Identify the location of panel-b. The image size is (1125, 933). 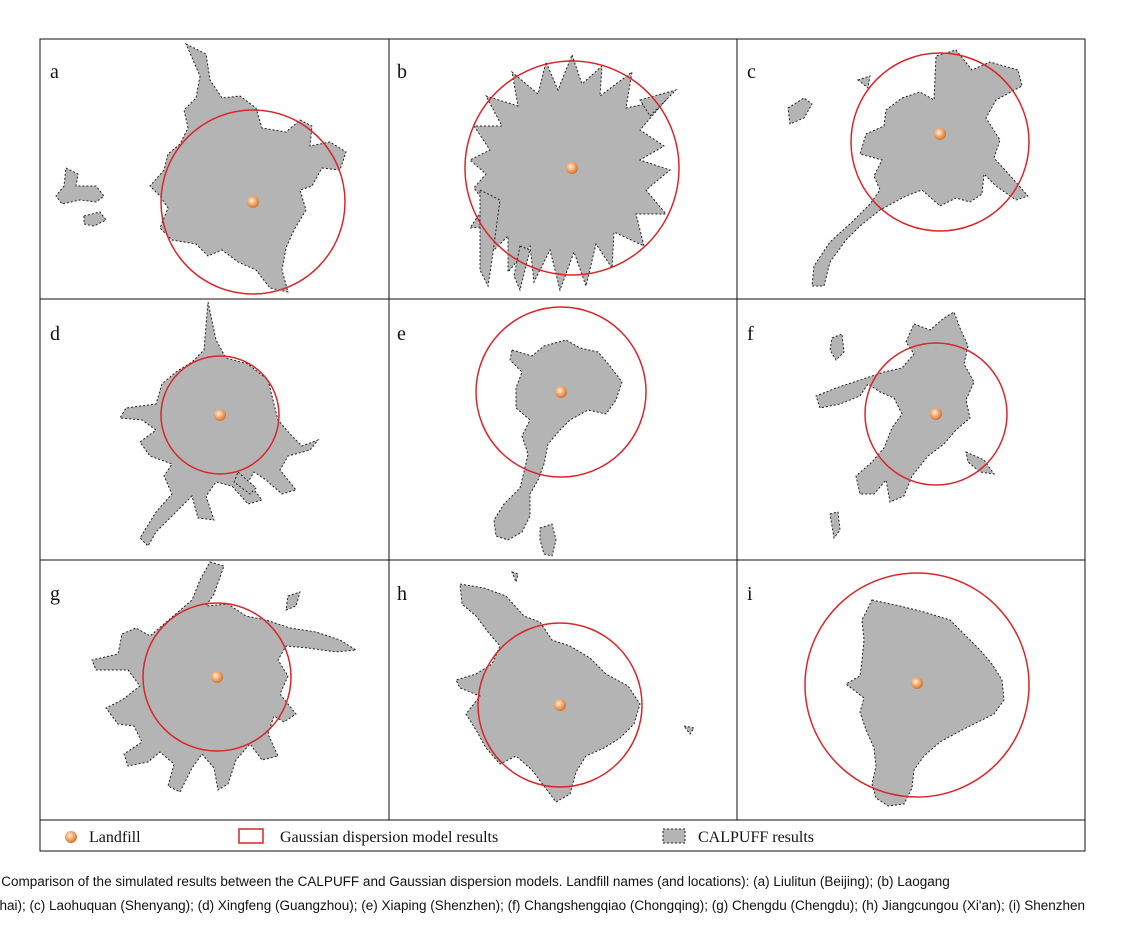
(572, 172).